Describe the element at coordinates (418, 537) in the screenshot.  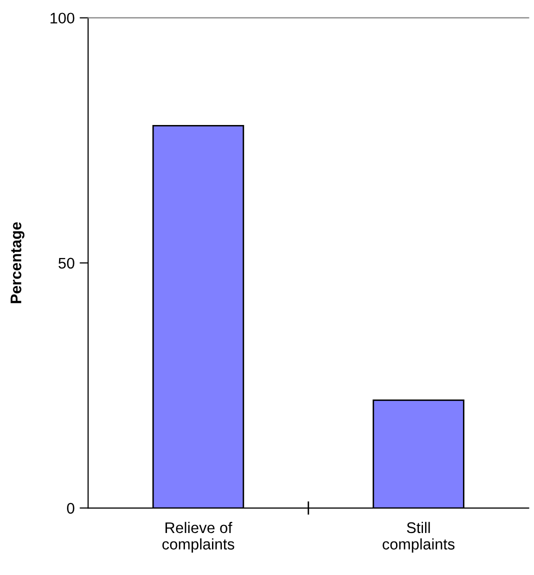
I see `x-tick-label: Still complaints` at that location.